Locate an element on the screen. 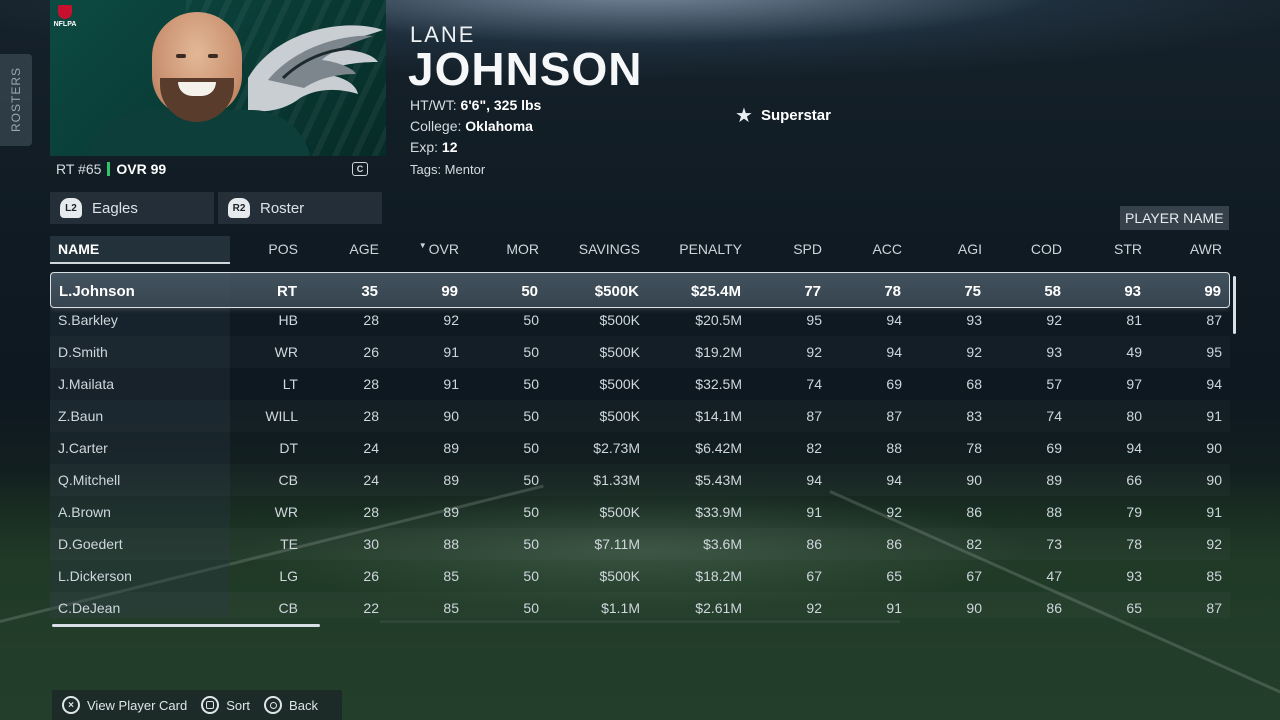 Image resolution: width=1280 pixels, height=720 pixels. column-header-str: STR is located at coordinates (1128, 249).